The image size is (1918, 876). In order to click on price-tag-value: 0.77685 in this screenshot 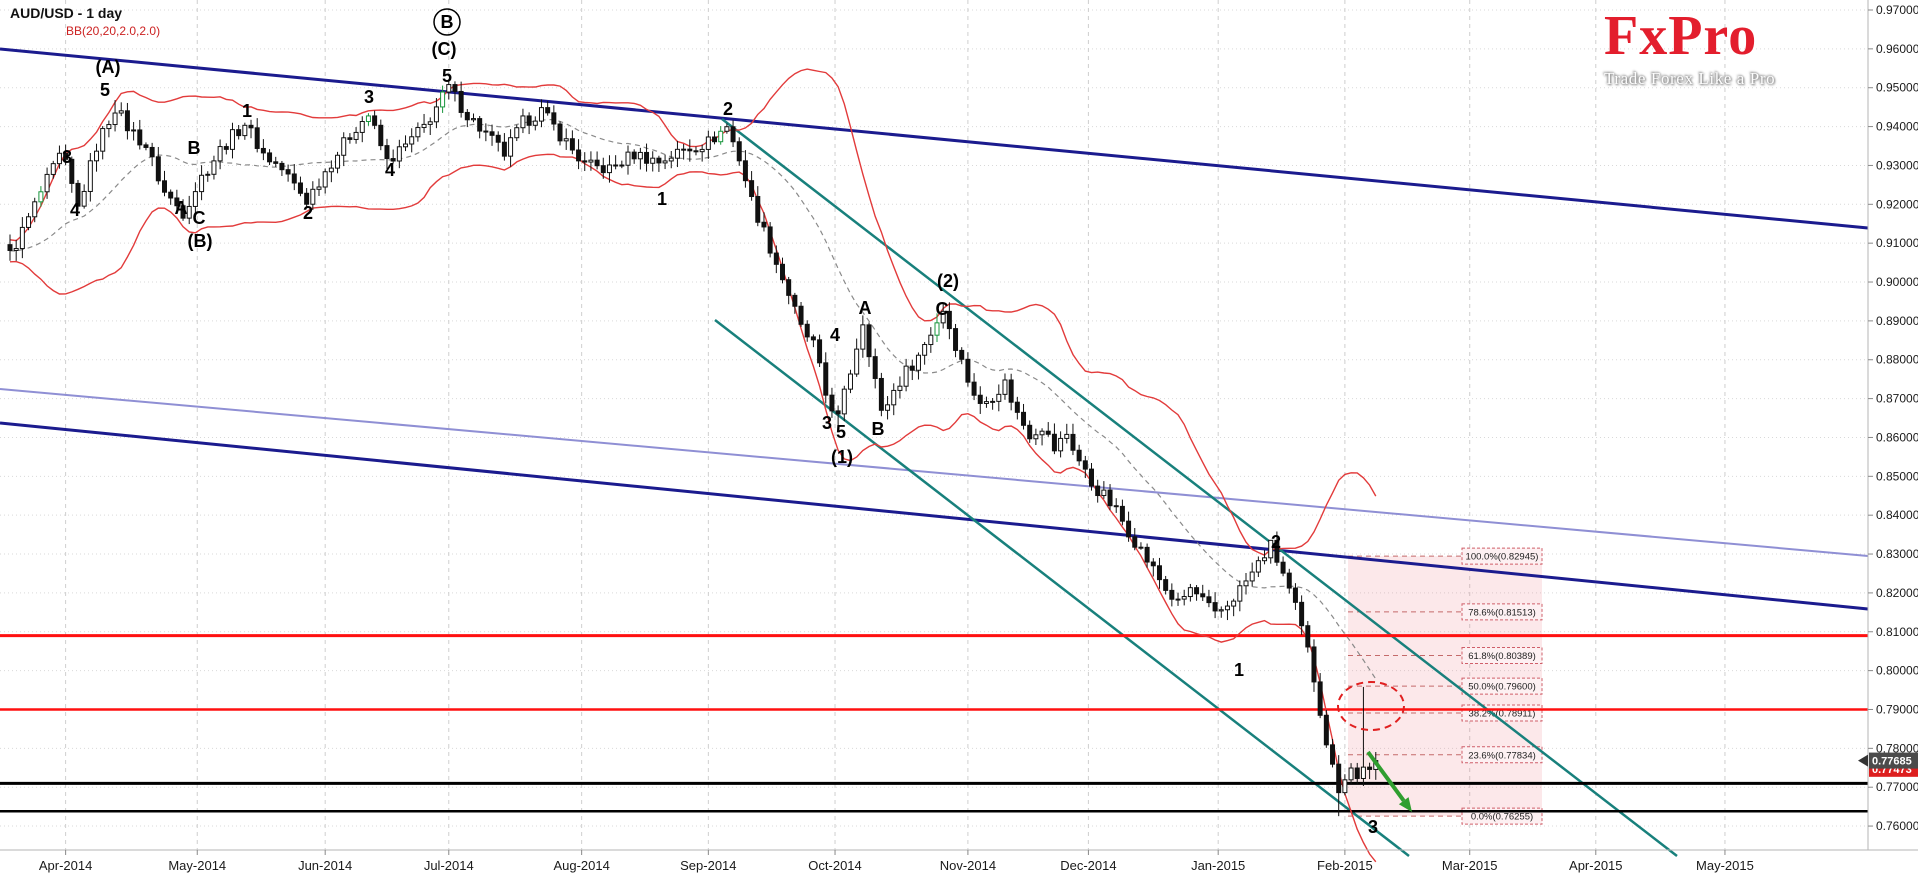, I will do `click(1892, 762)`.